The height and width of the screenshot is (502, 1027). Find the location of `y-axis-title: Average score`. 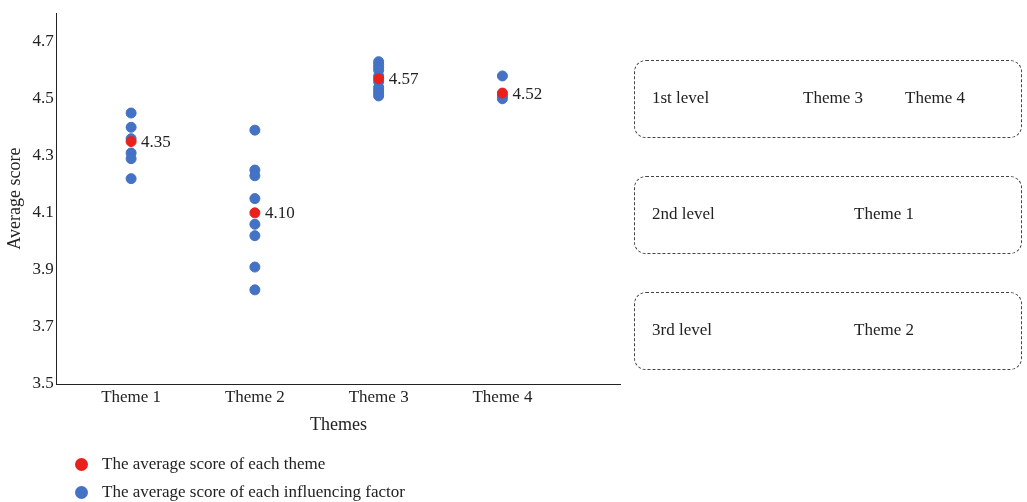

y-axis-title: Average score is located at coordinates (13, 198).